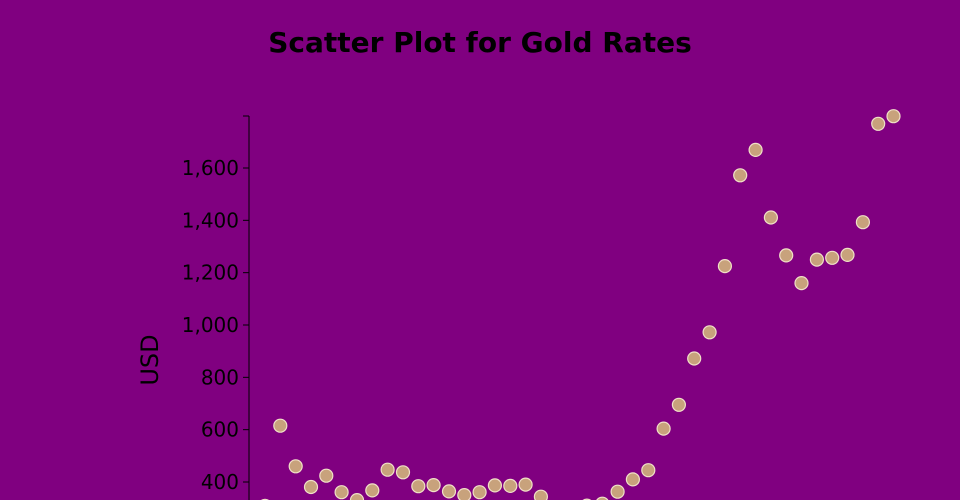  What do you see at coordinates (220, 482) in the screenshot?
I see `y-tick-label: 400` at bounding box center [220, 482].